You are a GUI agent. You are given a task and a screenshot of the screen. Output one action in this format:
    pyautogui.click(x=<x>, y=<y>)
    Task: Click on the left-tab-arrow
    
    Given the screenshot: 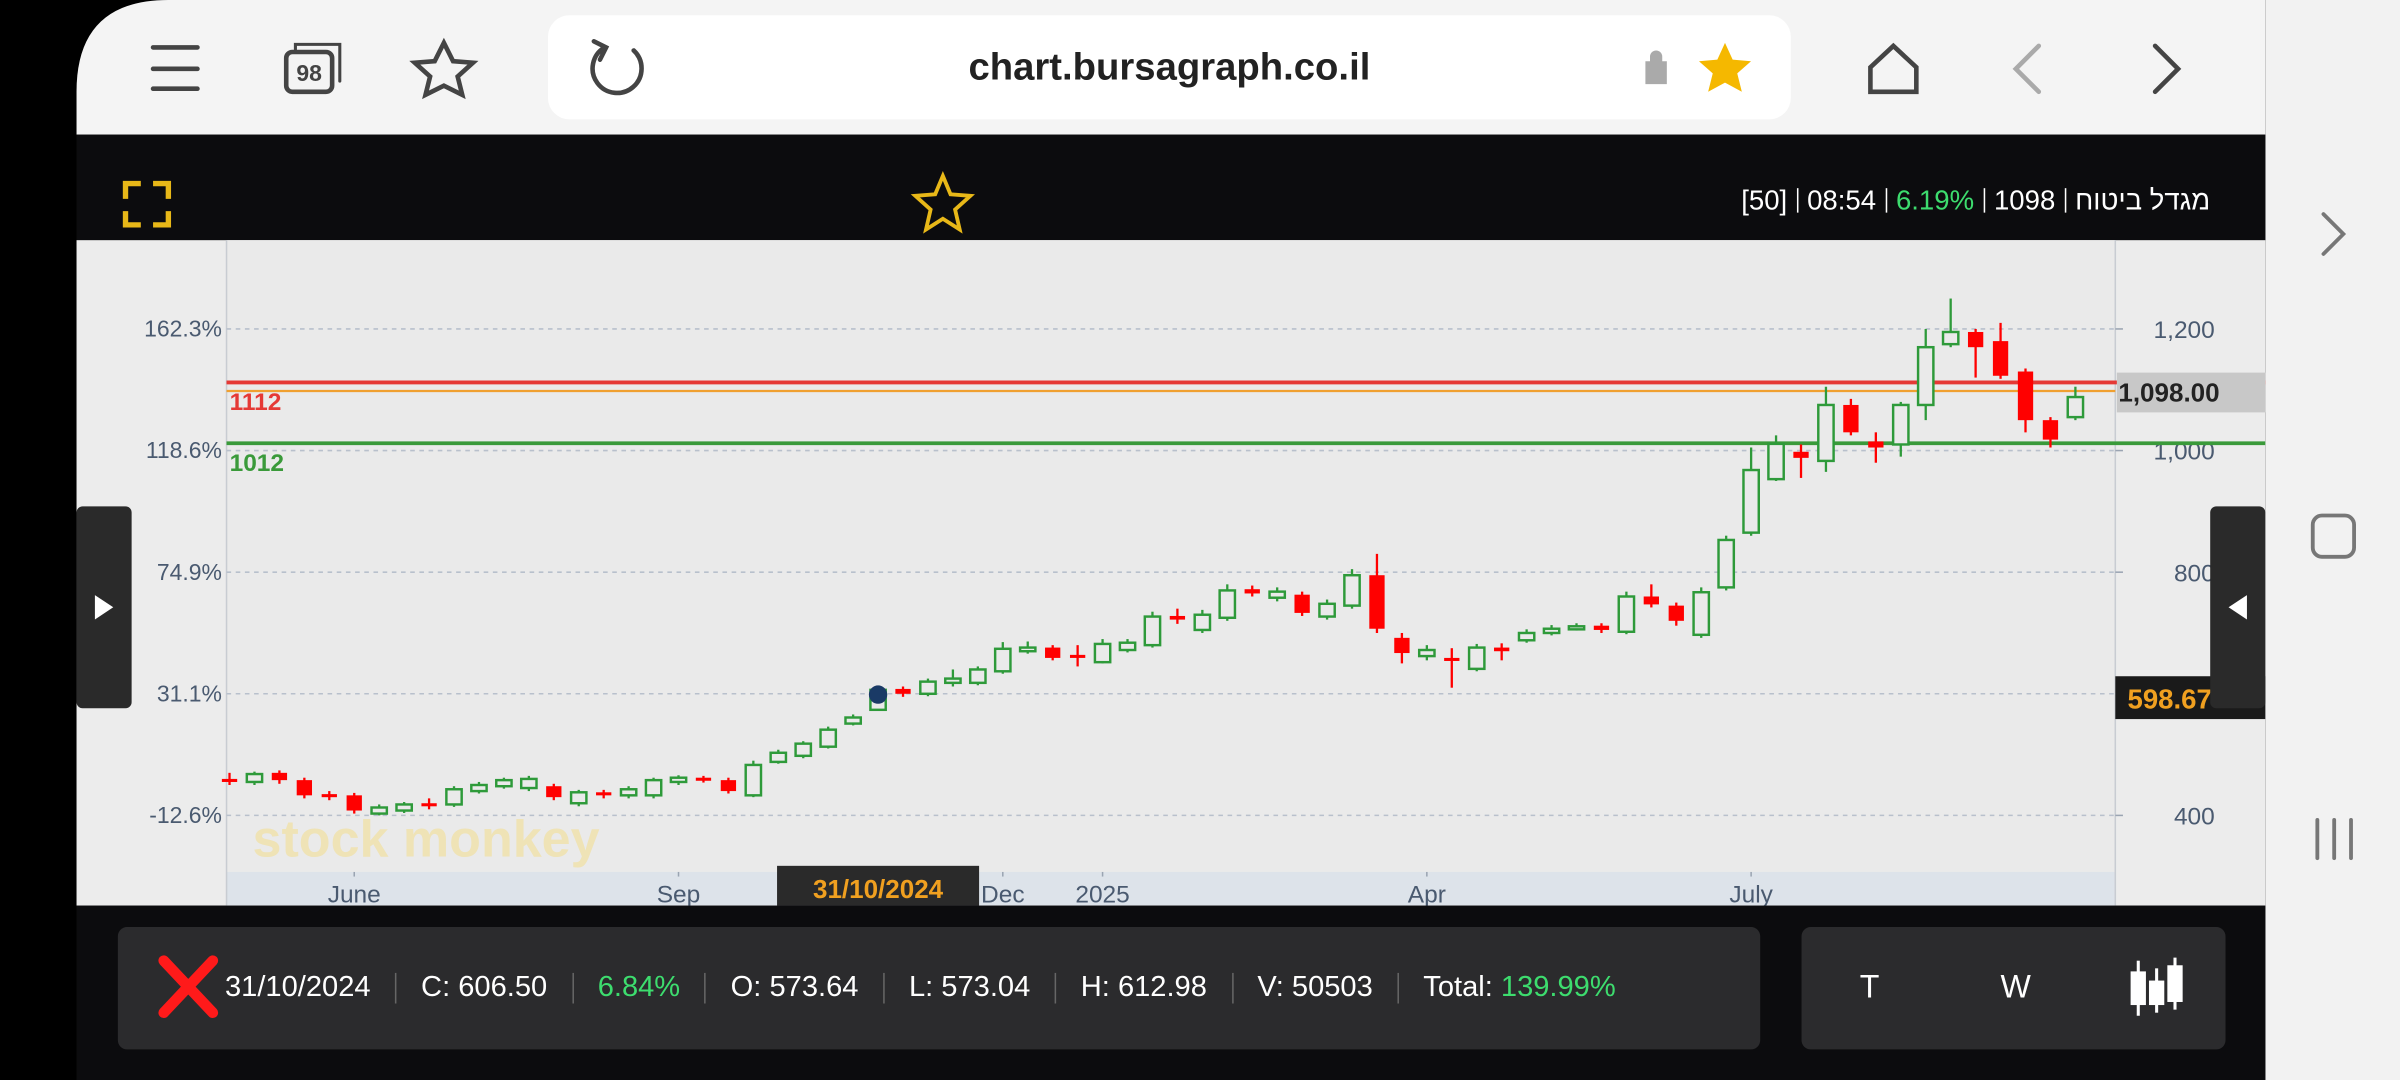 What is the action you would take?
    pyautogui.click(x=104, y=607)
    